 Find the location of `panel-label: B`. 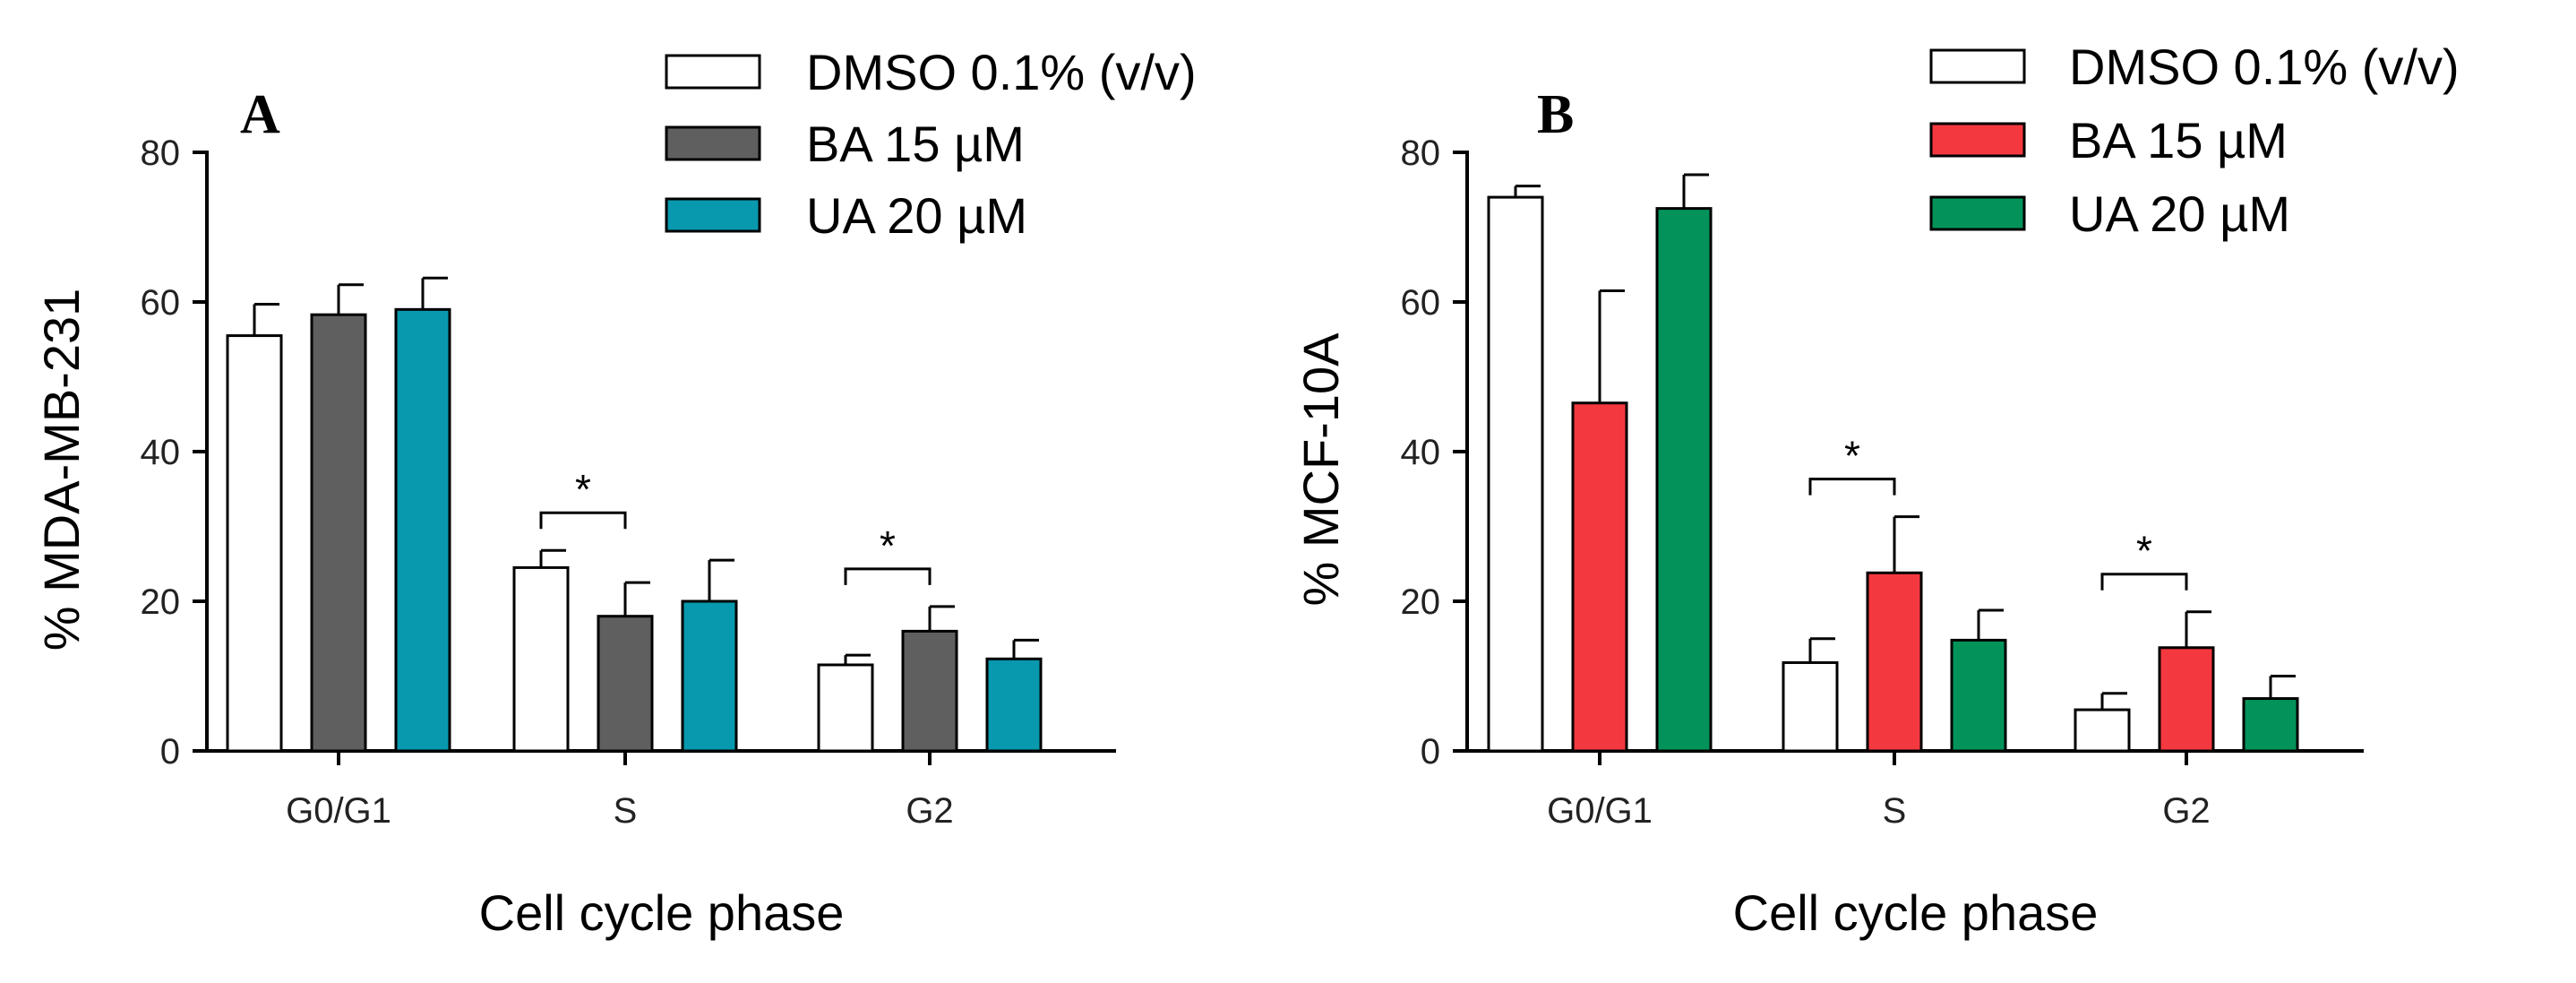

panel-label: B is located at coordinates (1555, 114).